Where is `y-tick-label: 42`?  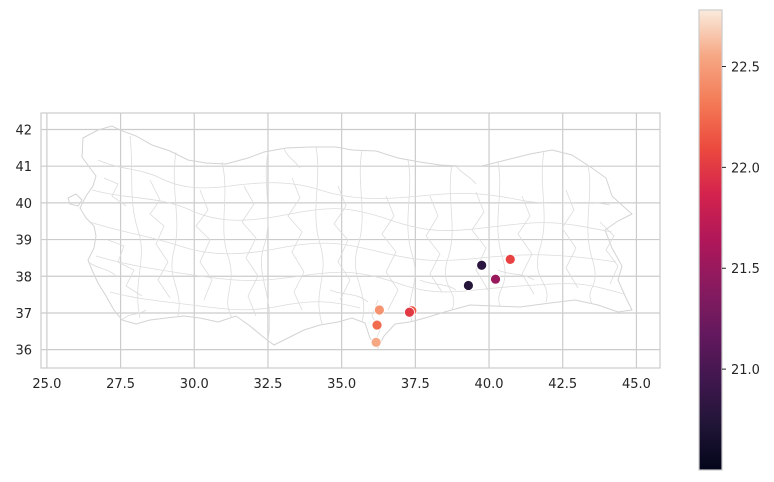
y-tick-label: 42 is located at coordinates (23, 131).